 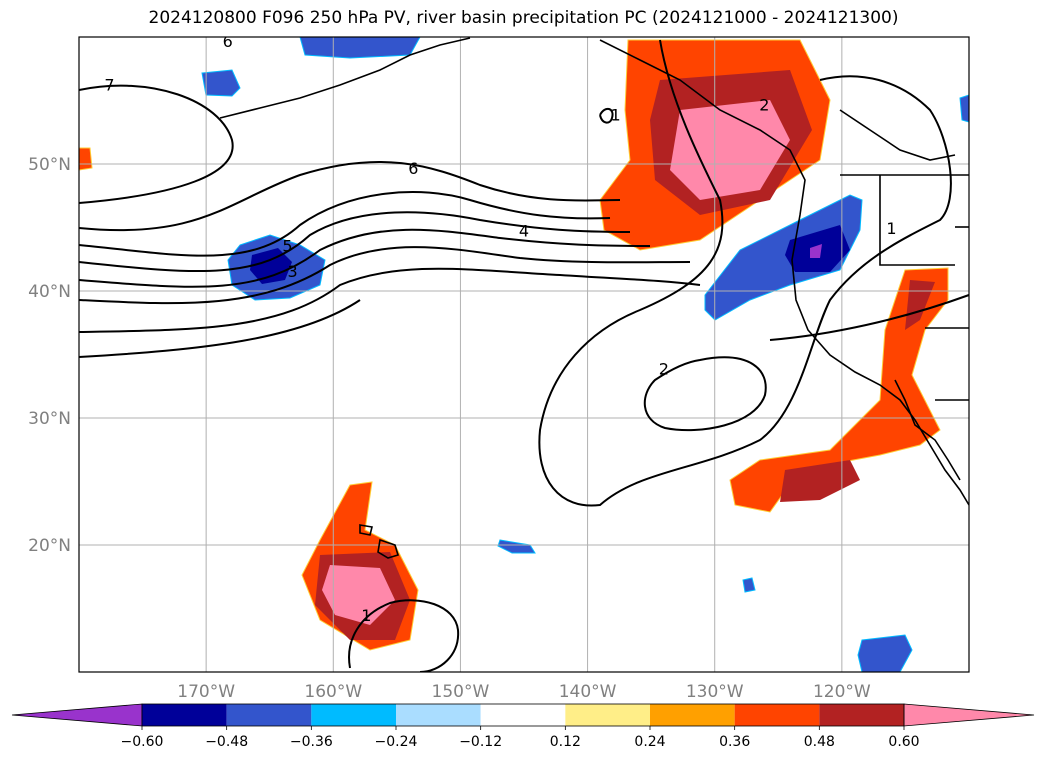 I want to click on positive-anomaly-core-baja, so click(x=820, y=481).